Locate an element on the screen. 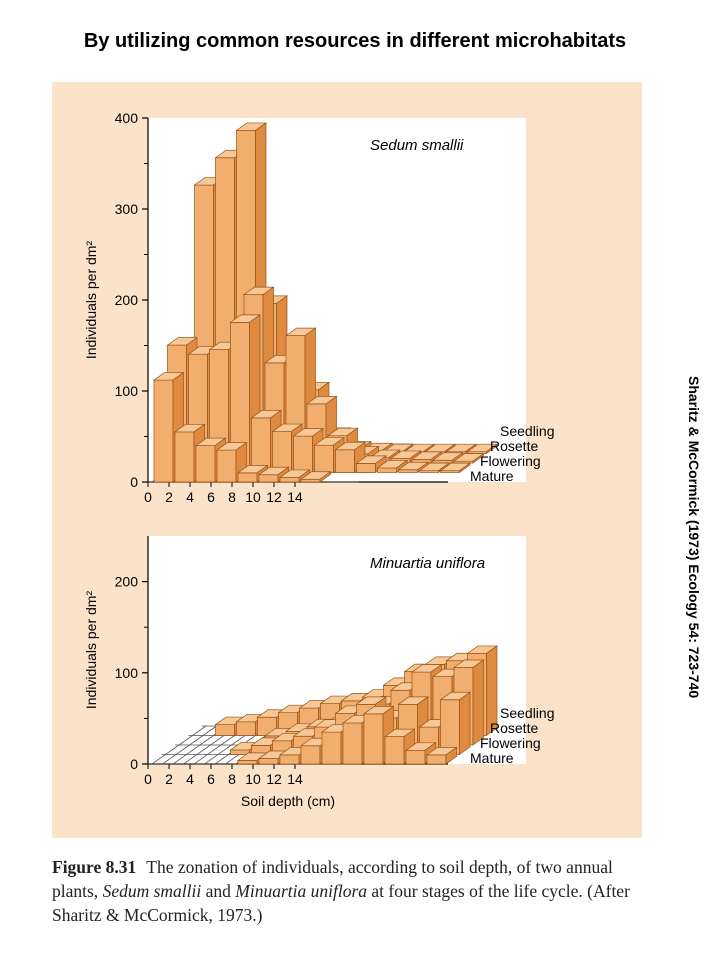 Image resolution: width=720 pixels, height=960 pixels. chart-title: Minuartia uniflora is located at coordinates (427, 563).